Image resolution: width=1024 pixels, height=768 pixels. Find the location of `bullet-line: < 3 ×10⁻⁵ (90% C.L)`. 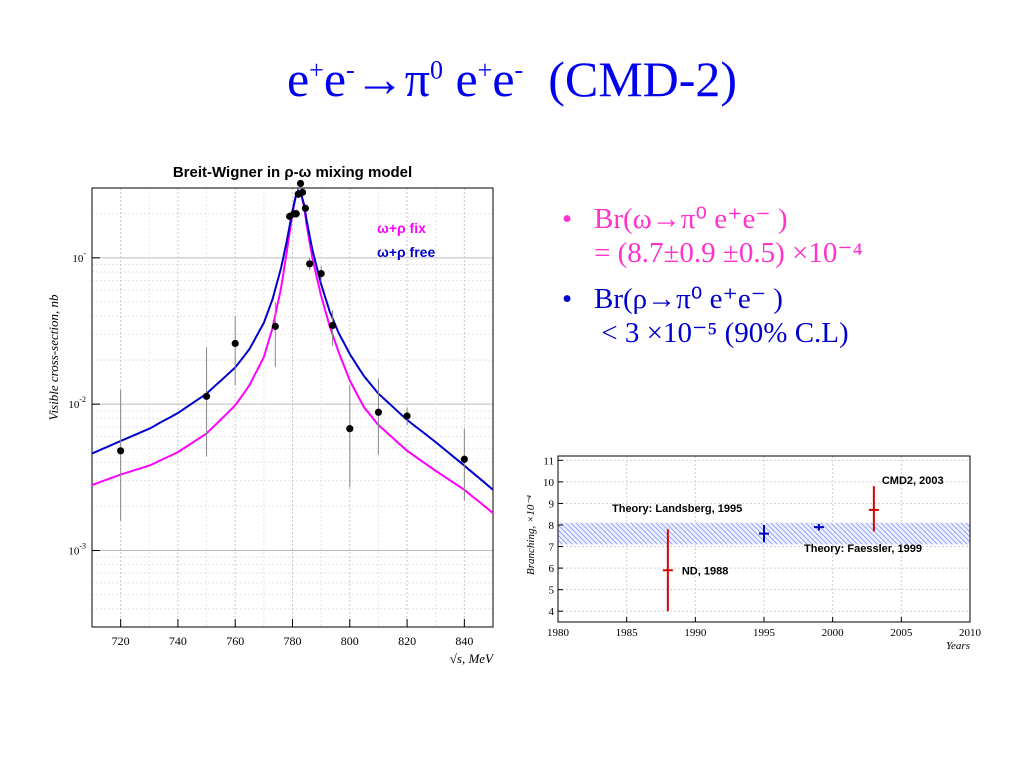

bullet-line: < 3 ×10⁻⁵ (90% C.L) is located at coordinates (721, 333).